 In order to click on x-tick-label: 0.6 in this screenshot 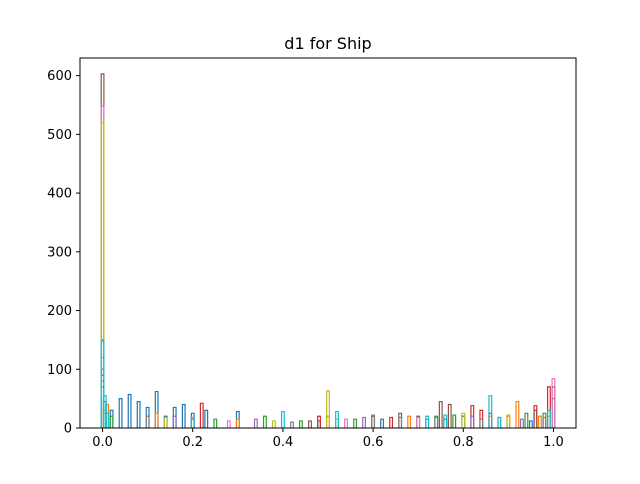, I will do `click(373, 442)`.